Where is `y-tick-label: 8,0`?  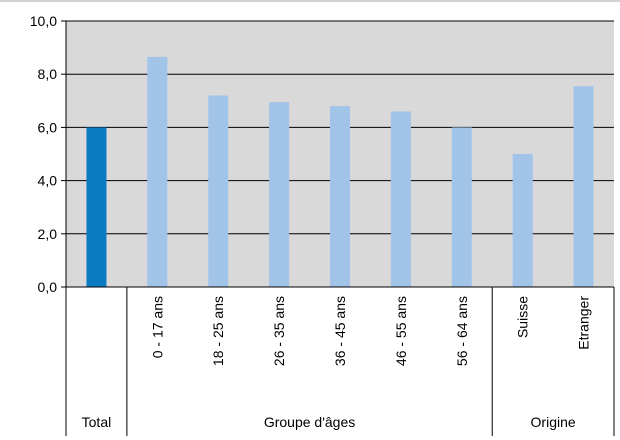 y-tick-label: 8,0 is located at coordinates (48, 74).